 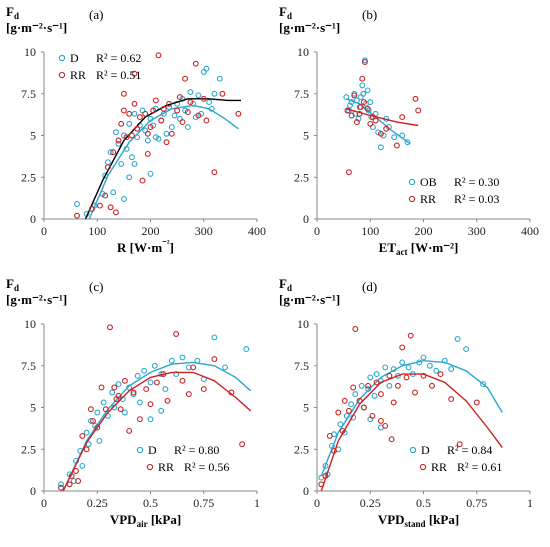 I want to click on x-axis-label: VPDair [kPa], so click(x=145, y=520).